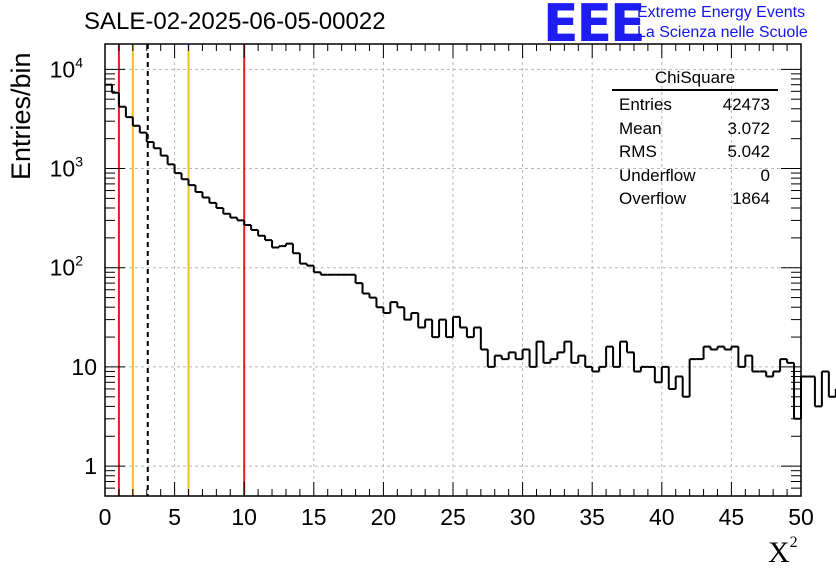 The image size is (836, 572). What do you see at coordinates (453, 517) in the screenshot?
I see `x-tick-label: 25` at bounding box center [453, 517].